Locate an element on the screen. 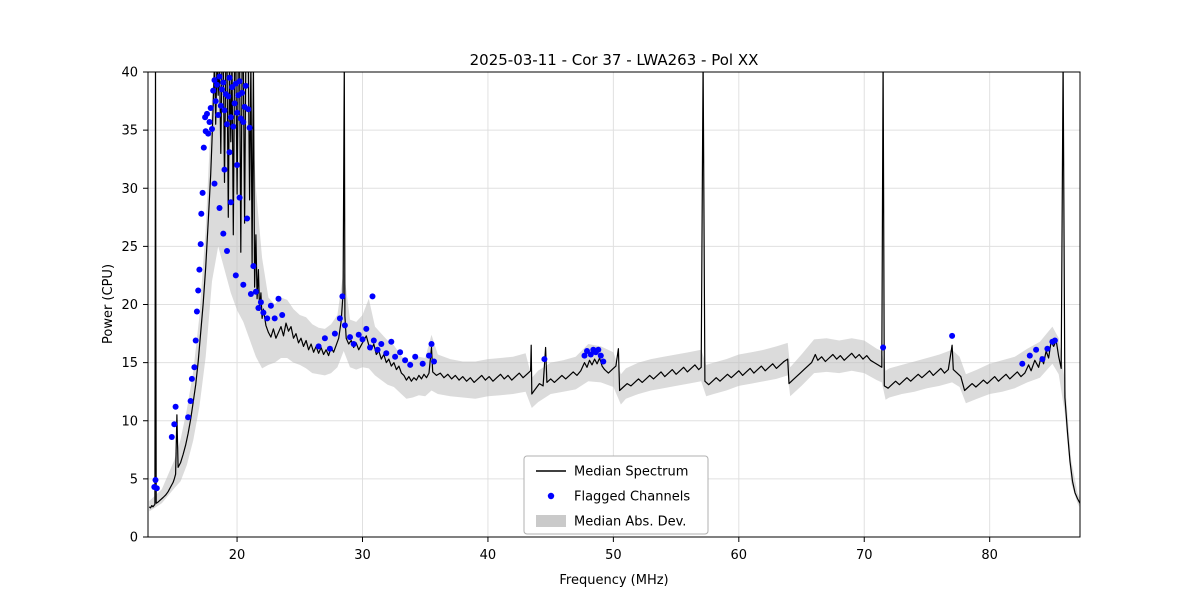  y-tick-label: 0 is located at coordinates (134, 538).